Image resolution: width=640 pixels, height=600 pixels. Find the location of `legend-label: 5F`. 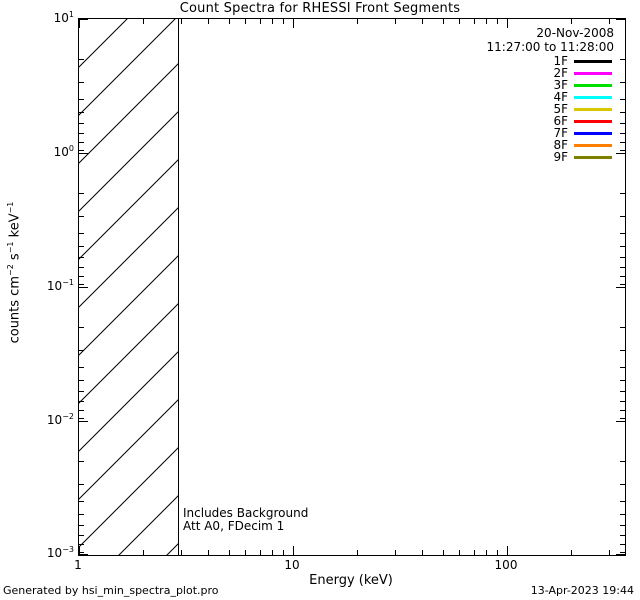

legend-label: 5F is located at coordinates (560, 109).